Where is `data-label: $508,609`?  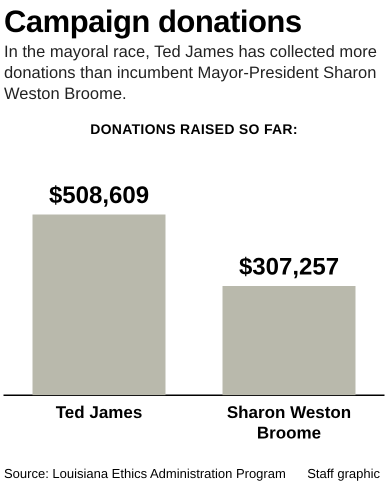
data-label: $508,609 is located at coordinates (99, 196).